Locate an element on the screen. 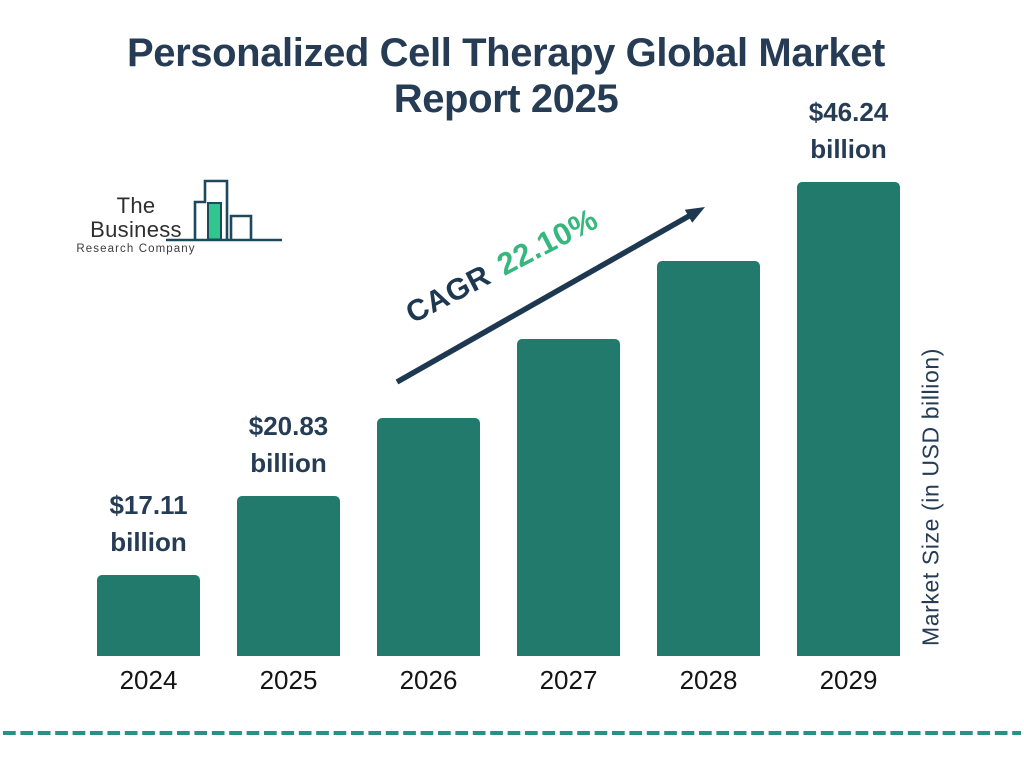 The height and width of the screenshot is (768, 1024). page-title-line1: Personalized Cell Therapy Global Market is located at coordinates (506, 53).